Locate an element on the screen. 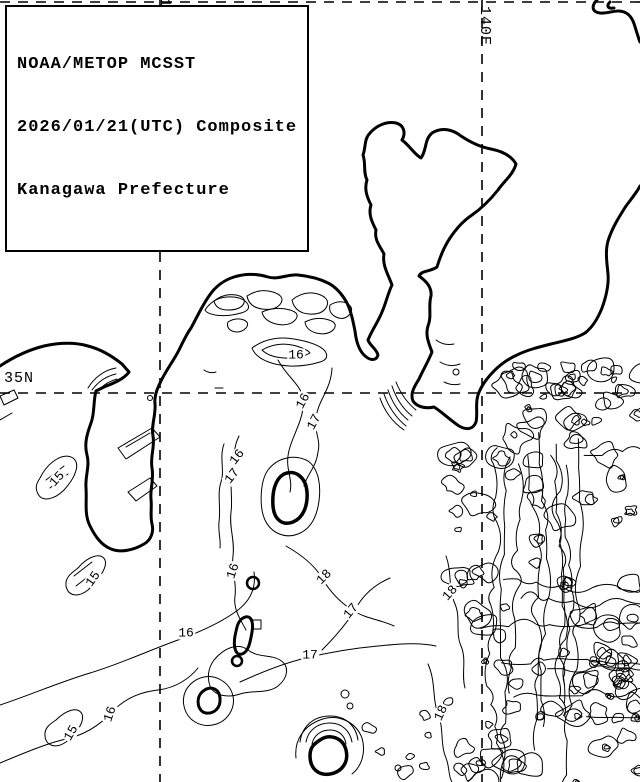 This screenshot has height=782, width=640. title-region: Kanagawa Prefecture is located at coordinates (123, 190).